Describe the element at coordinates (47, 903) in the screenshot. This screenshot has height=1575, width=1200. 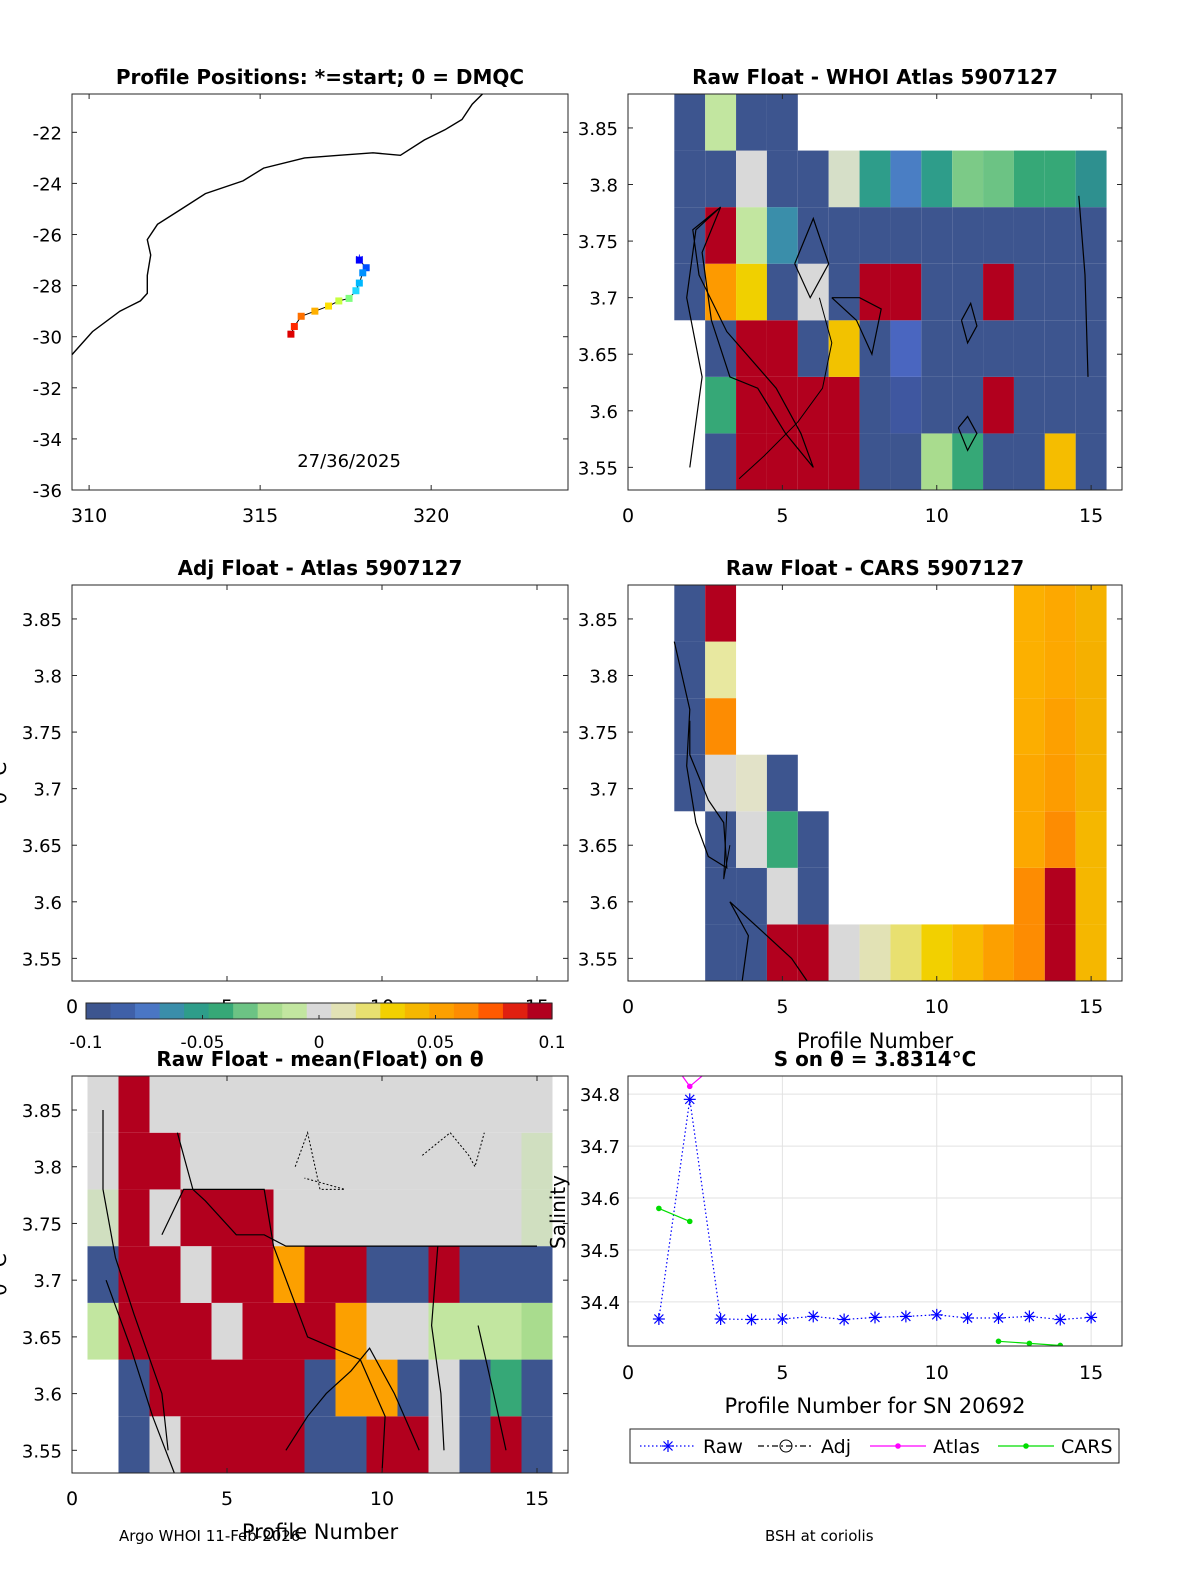
I see `y-tick-label: 3.6` at that location.